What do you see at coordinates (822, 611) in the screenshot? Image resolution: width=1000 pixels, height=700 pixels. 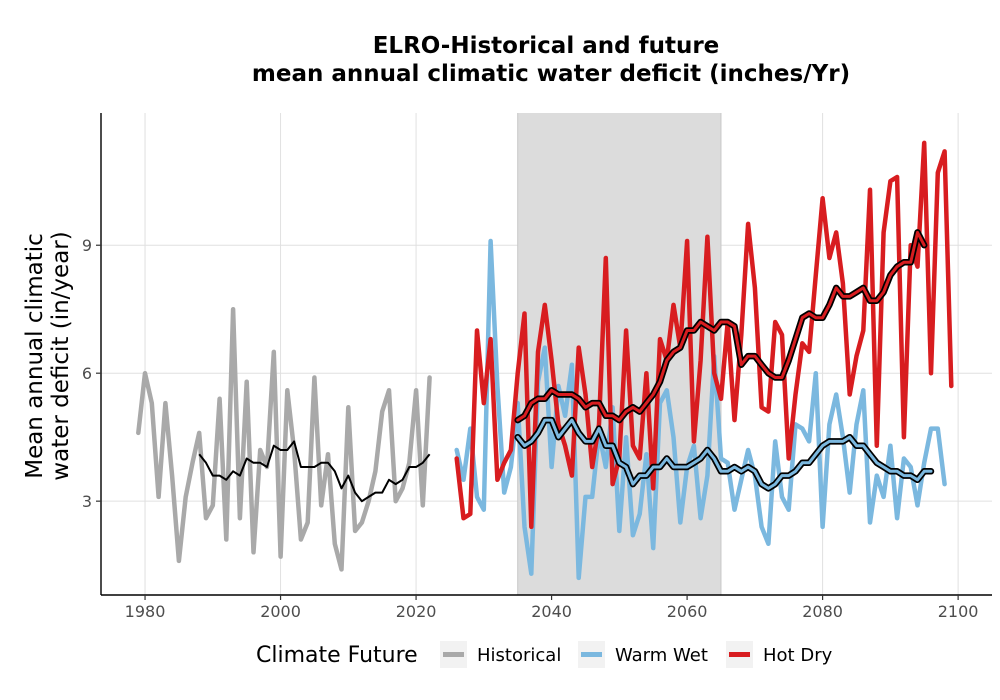 I see `x-tick-label-2080: 2080` at bounding box center [822, 611].